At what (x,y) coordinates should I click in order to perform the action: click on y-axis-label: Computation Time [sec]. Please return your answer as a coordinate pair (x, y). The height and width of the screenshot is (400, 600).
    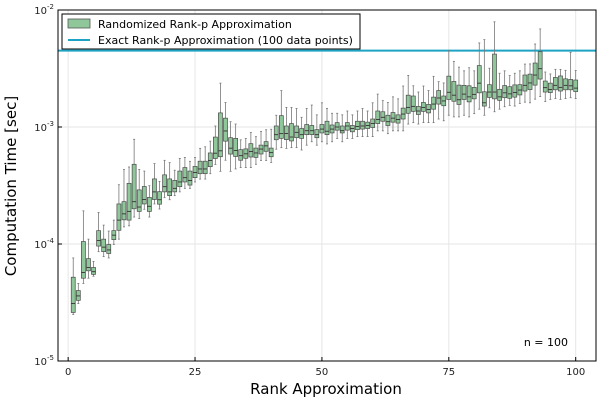
    Looking at the image, I should click on (11, 186).